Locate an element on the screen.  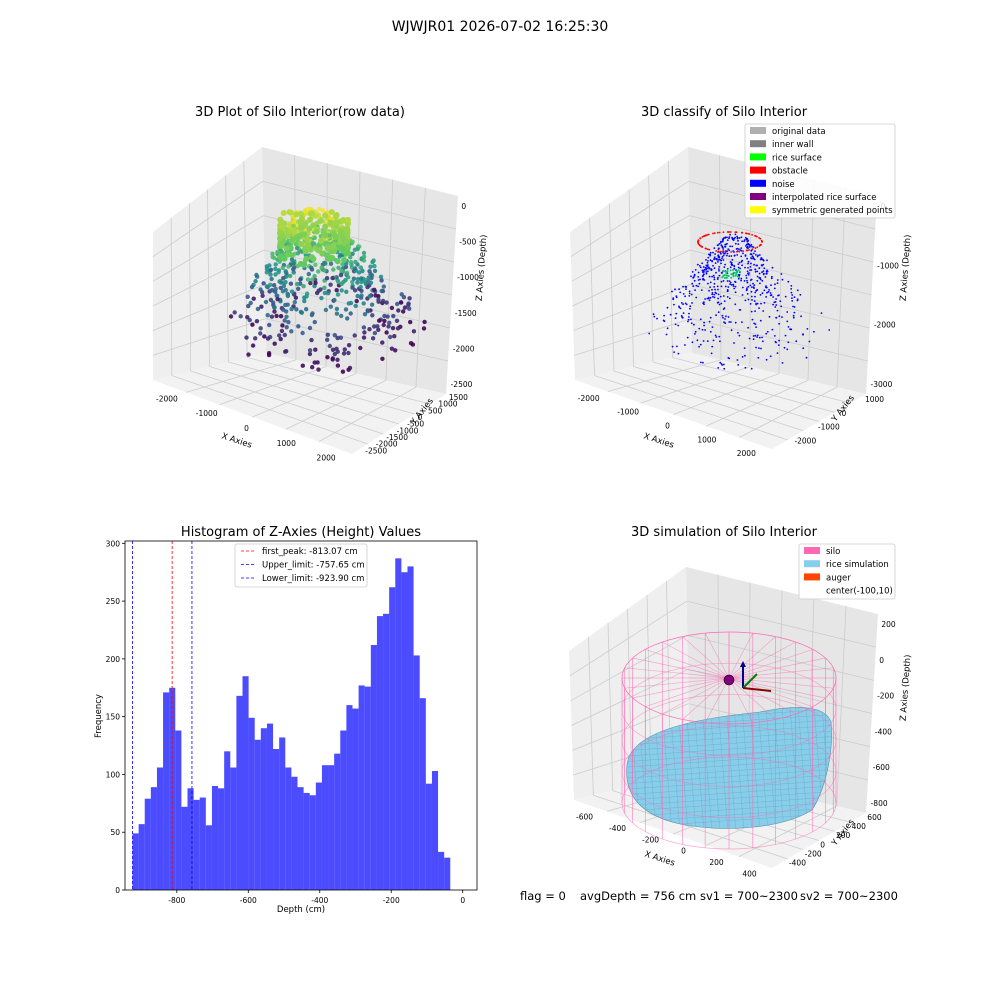
y-tick-label: 1500 is located at coordinates (458, 397).